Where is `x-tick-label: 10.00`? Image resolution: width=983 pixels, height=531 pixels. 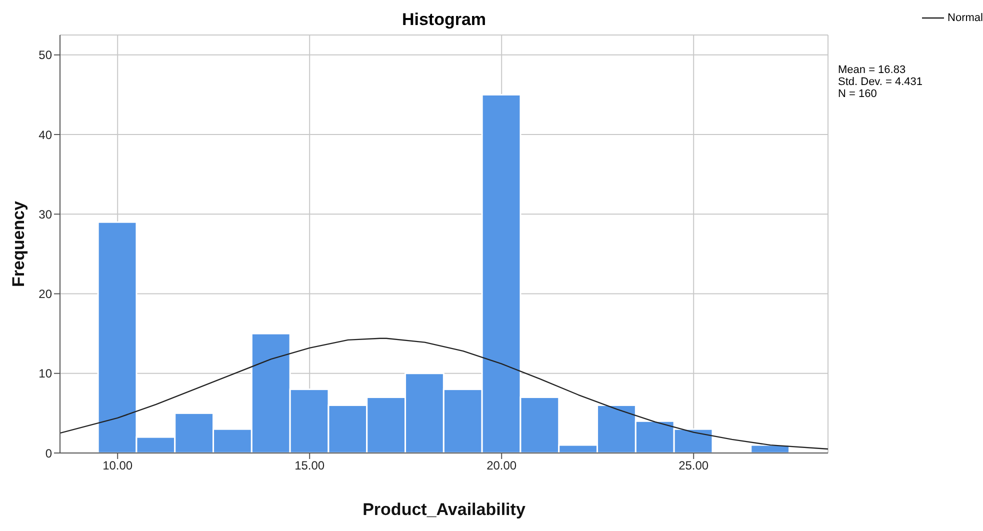
x-tick-label: 10.00 is located at coordinates (117, 465).